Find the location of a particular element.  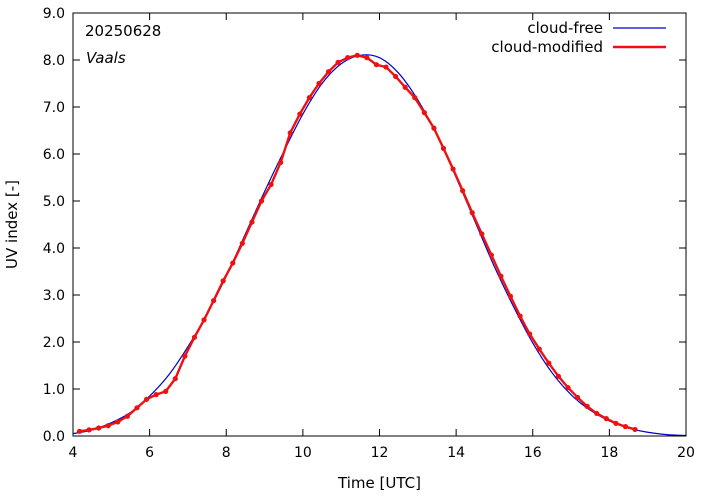

y-tick-label: 2.0 is located at coordinates (54, 343).